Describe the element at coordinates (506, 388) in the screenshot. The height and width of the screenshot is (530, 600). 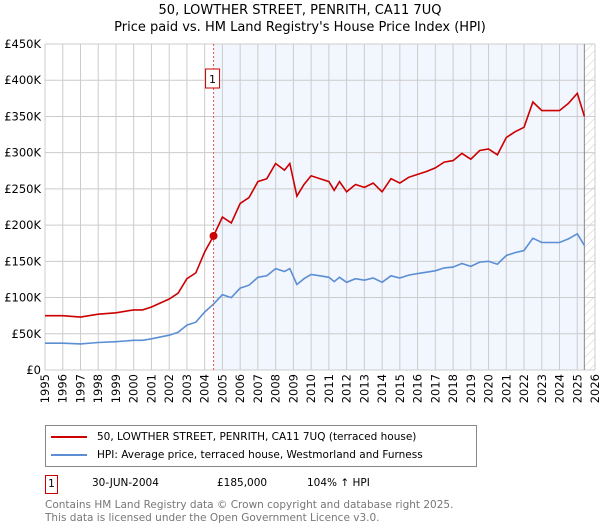
I see `x-tick-label: 2021` at that location.